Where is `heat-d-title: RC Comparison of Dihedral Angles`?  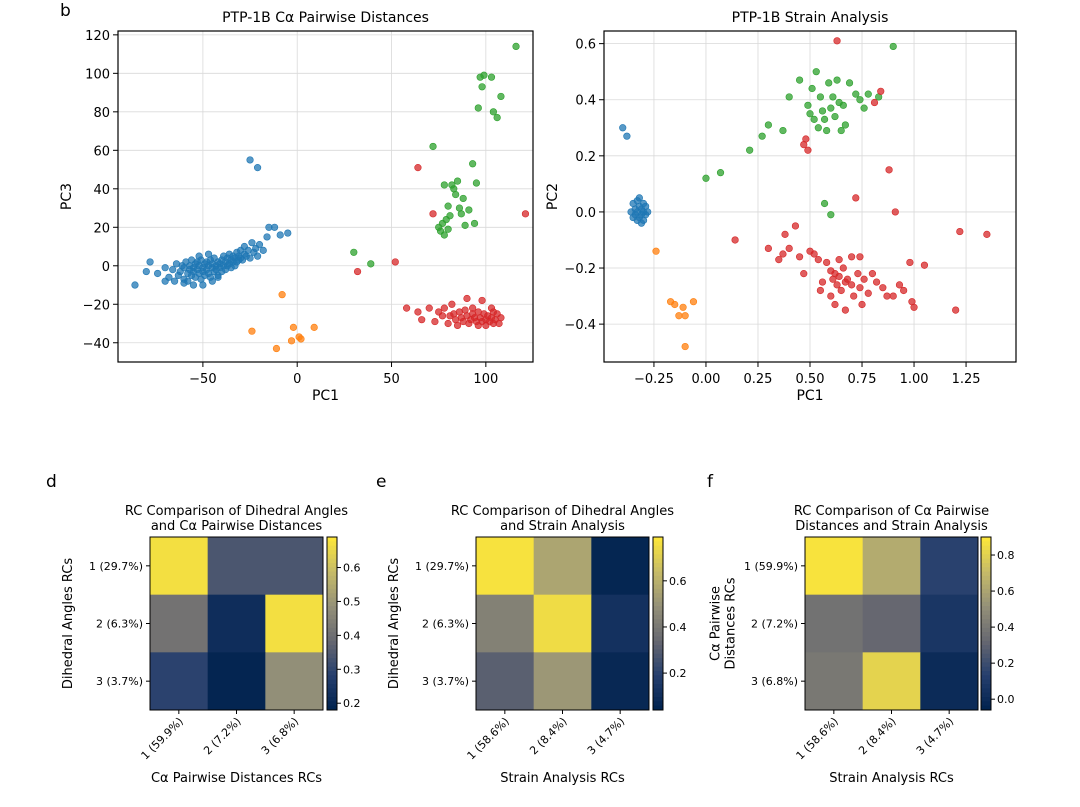
heat-d-title: RC Comparison of Dihedral Angles is located at coordinates (236, 511).